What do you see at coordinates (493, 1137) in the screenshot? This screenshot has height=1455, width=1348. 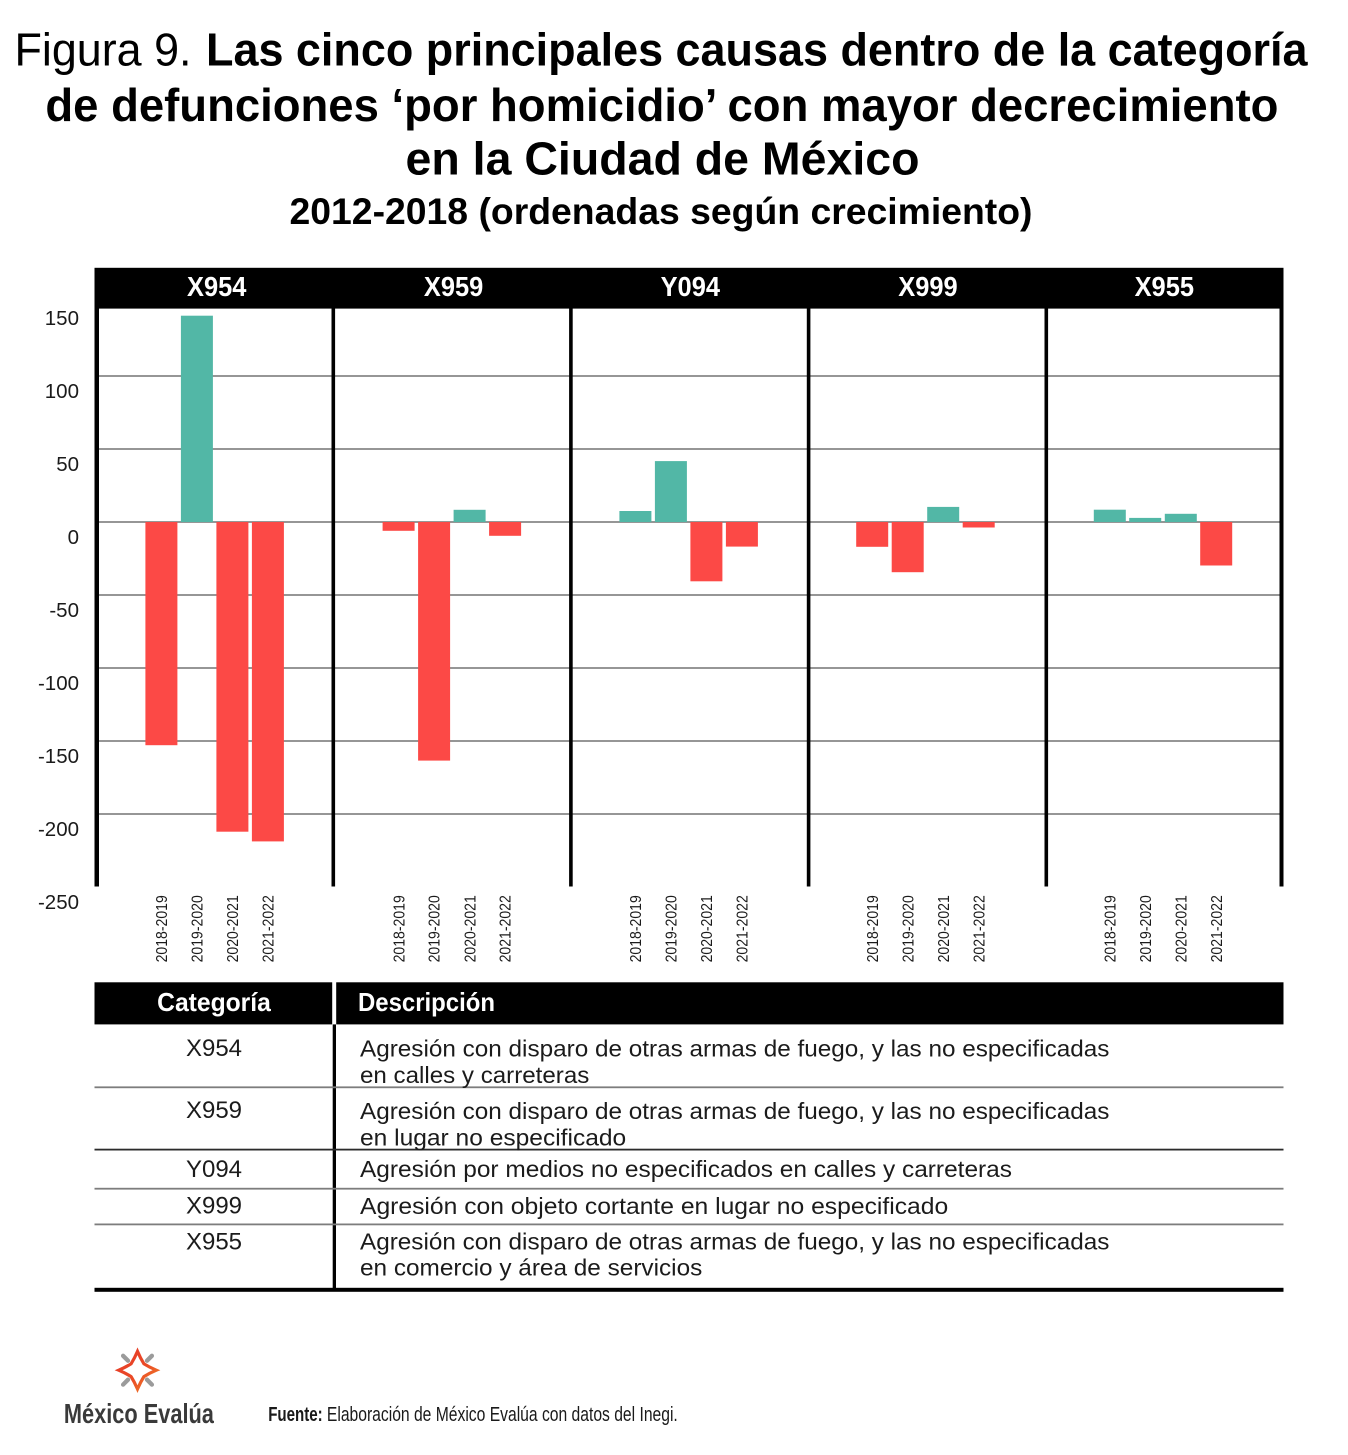 I see `svg-text: en lugar no especificado` at bounding box center [493, 1137].